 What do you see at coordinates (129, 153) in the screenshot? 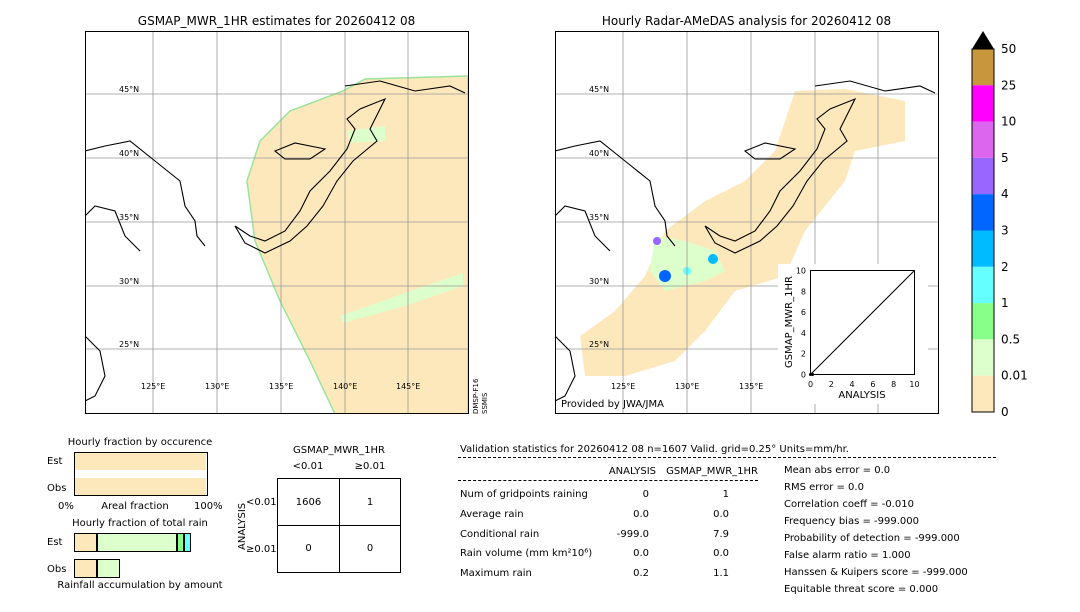
I see `map1-lat-label: 40°N` at bounding box center [129, 153].